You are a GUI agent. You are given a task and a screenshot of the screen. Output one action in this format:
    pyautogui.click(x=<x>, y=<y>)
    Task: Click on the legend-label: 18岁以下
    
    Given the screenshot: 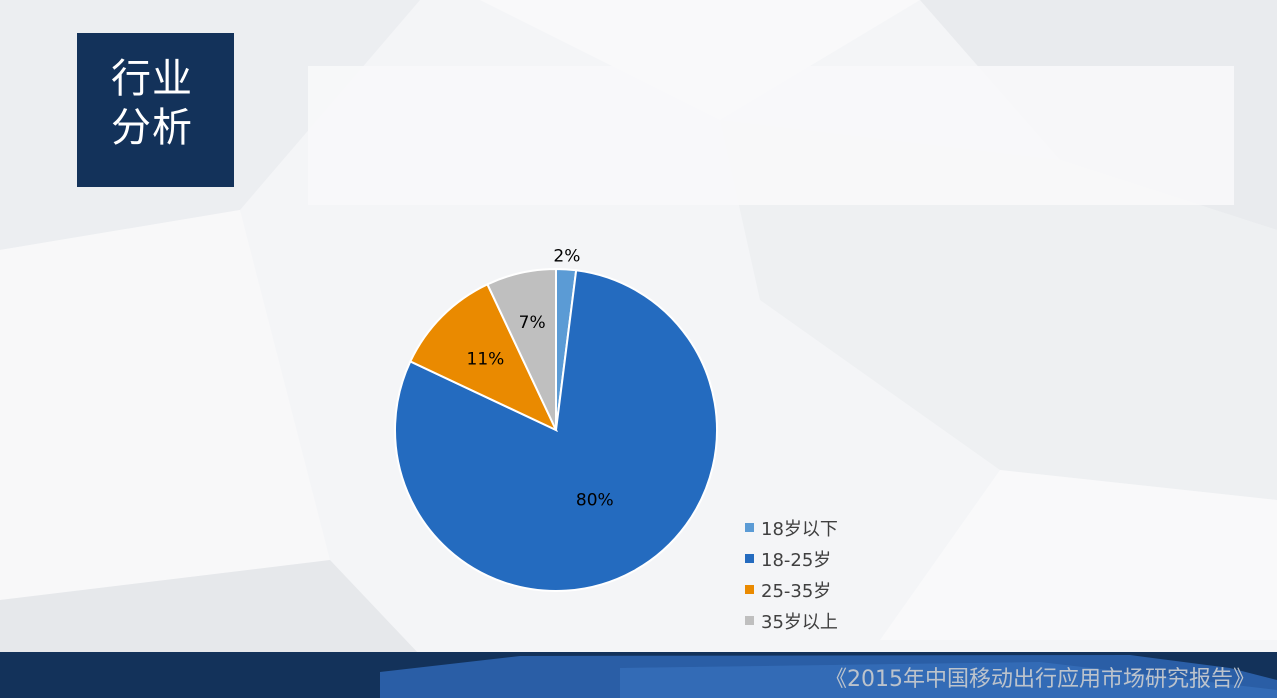 What is the action you would take?
    pyautogui.click(x=799, y=529)
    